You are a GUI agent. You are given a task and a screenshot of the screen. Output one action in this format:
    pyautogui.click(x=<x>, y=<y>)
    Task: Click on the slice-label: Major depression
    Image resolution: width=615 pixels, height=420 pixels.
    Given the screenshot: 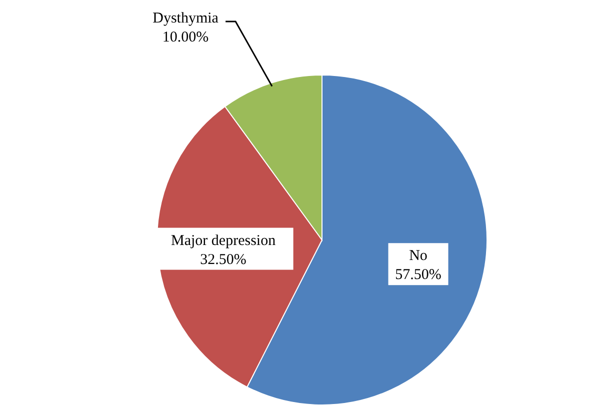 What is the action you would take?
    pyautogui.click(x=223, y=240)
    